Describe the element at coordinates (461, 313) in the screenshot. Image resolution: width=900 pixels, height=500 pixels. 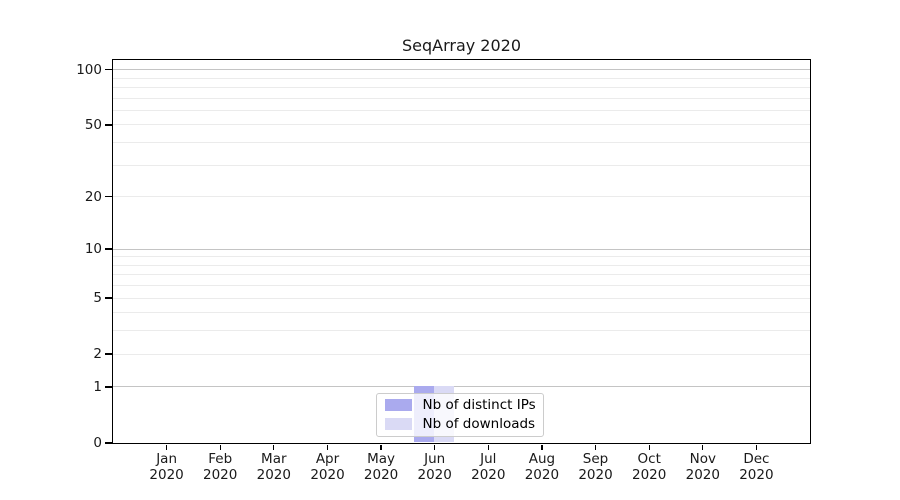
I see `gridline-minor-y4` at that location.